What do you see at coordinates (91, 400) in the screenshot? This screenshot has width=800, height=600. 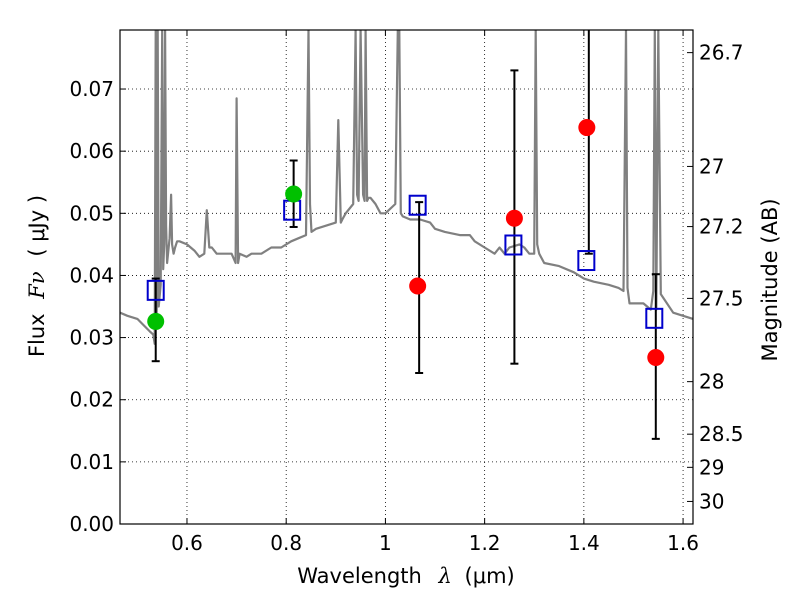 I see `y-tick-label: 0.02` at bounding box center [91, 400].